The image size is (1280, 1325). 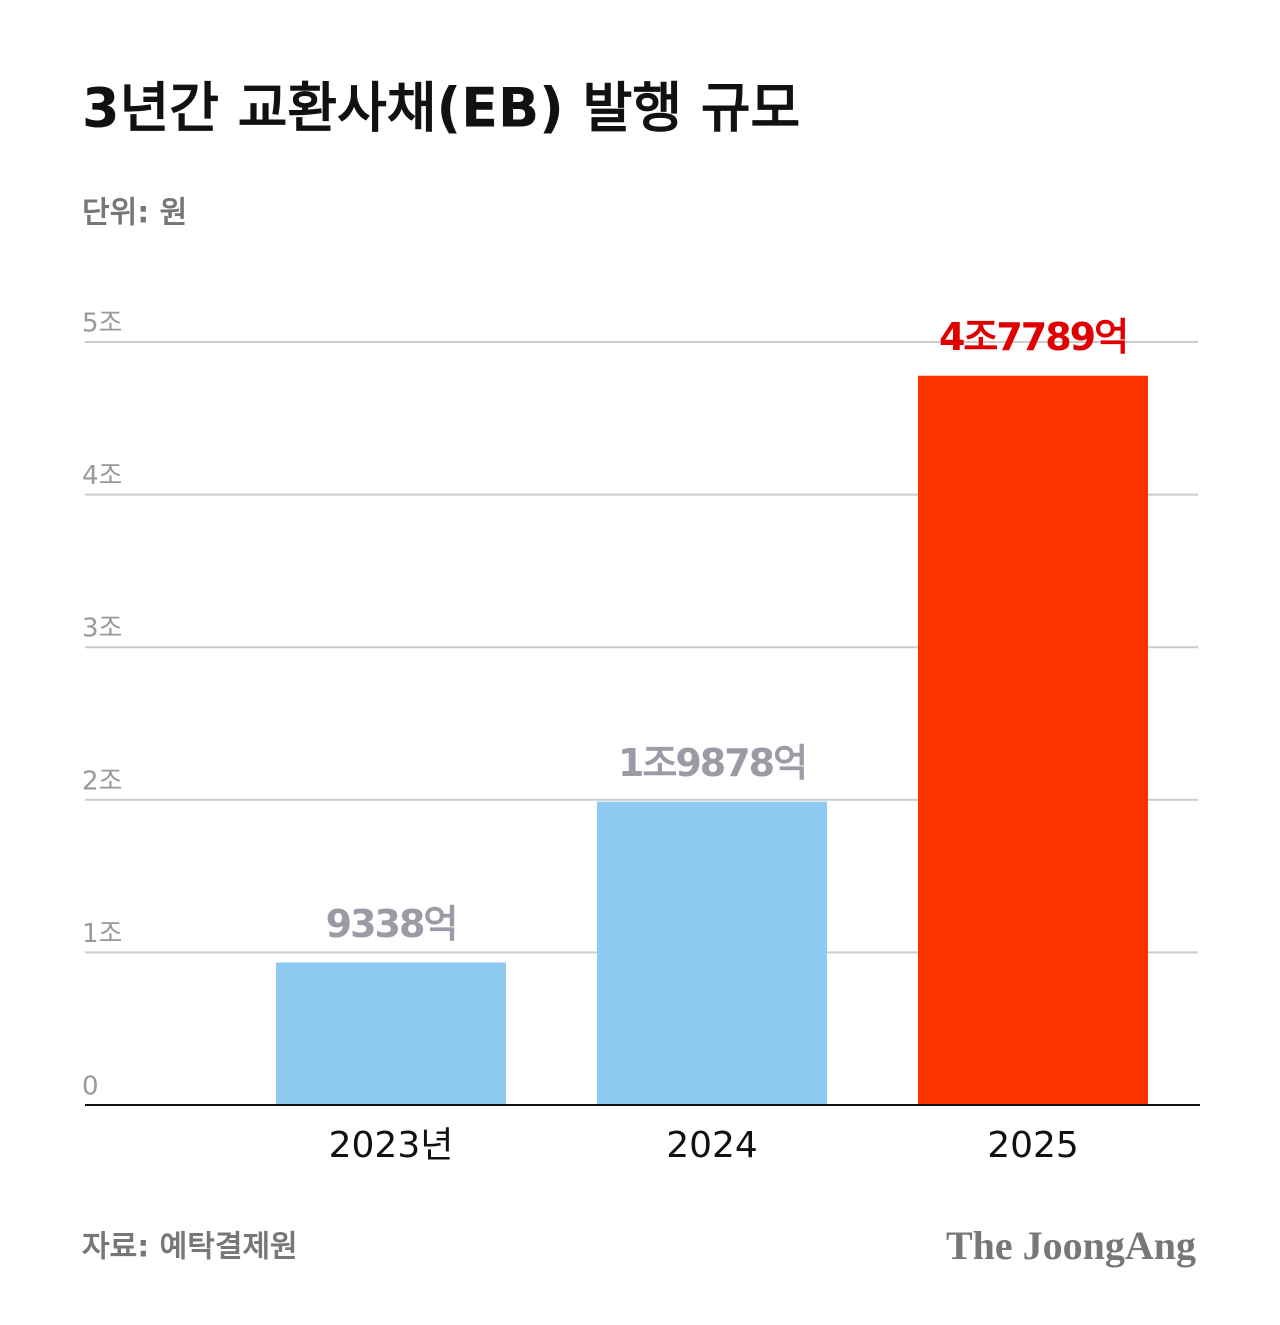 What do you see at coordinates (441, 108) in the screenshot?
I see `chart-title: 3년간 교환사채(EB) 발행 규모` at bounding box center [441, 108].